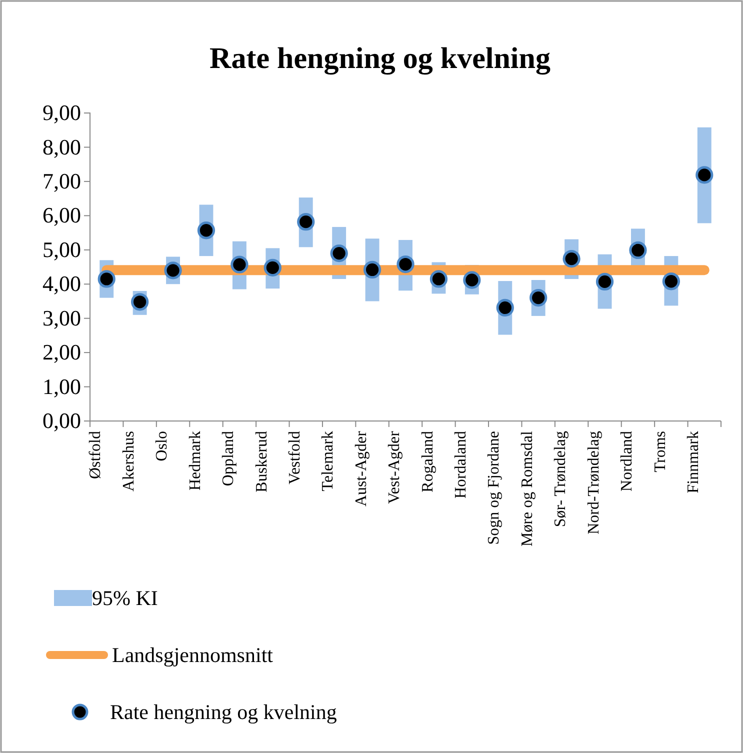 The image size is (743, 753). I want to click on x-tick-label: Aust-Agder, so click(361, 468).